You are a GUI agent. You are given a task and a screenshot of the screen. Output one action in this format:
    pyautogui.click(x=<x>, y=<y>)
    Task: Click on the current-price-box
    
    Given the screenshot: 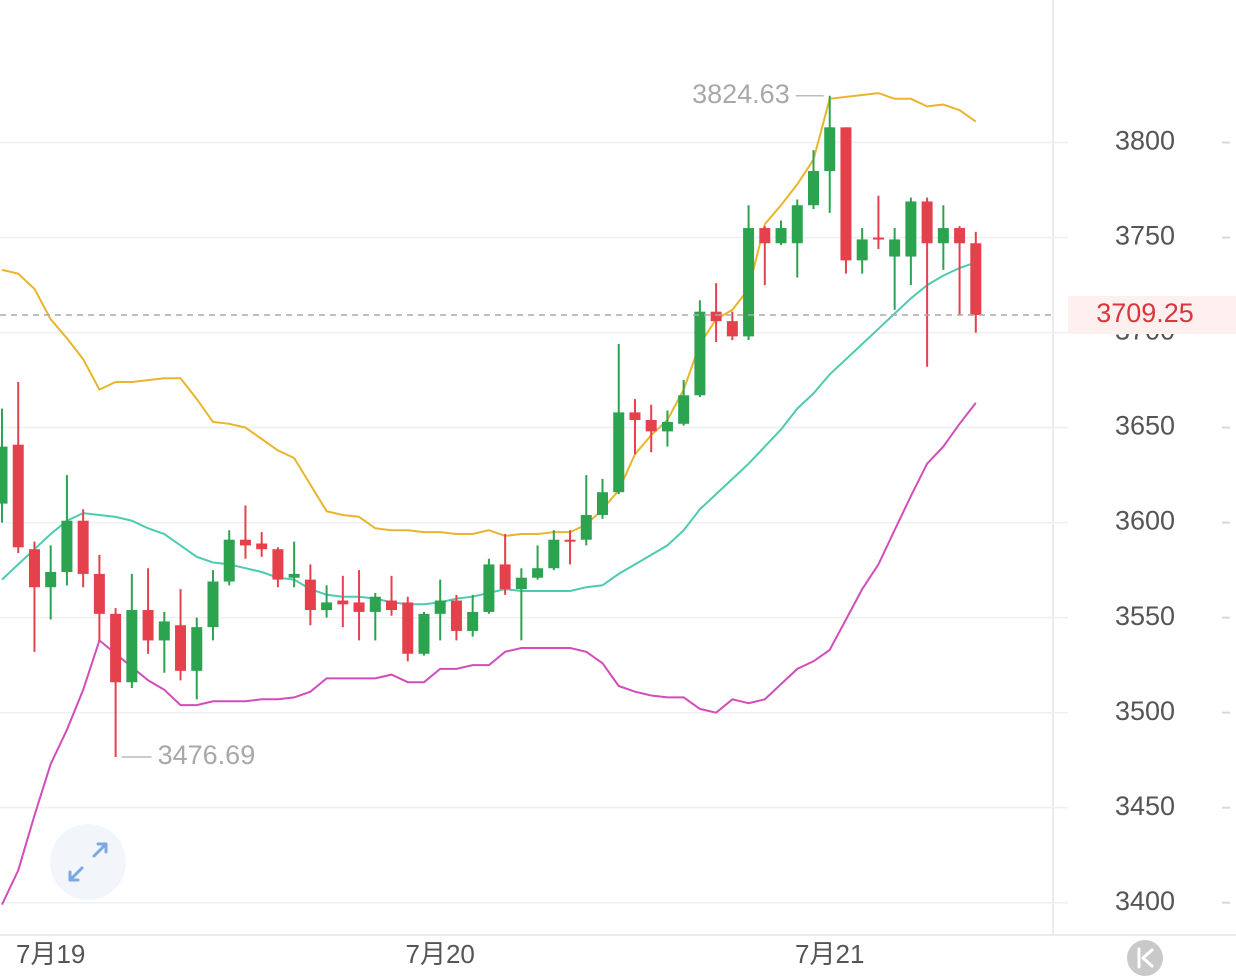 What is the action you would take?
    pyautogui.click(x=1152, y=314)
    